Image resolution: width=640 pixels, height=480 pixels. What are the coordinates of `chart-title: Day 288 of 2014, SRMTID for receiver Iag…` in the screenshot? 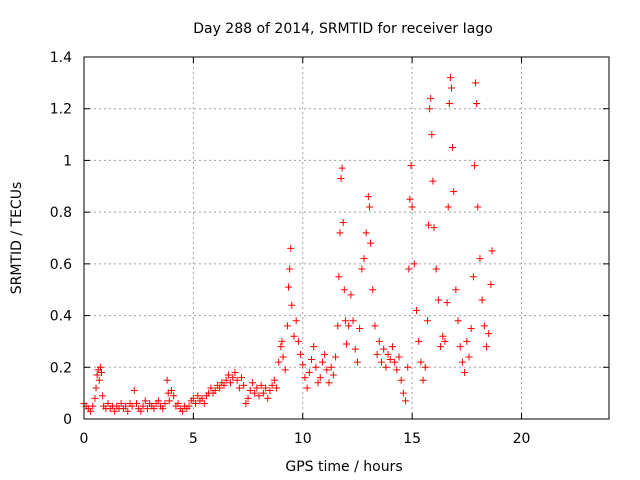 It's located at (343, 29).